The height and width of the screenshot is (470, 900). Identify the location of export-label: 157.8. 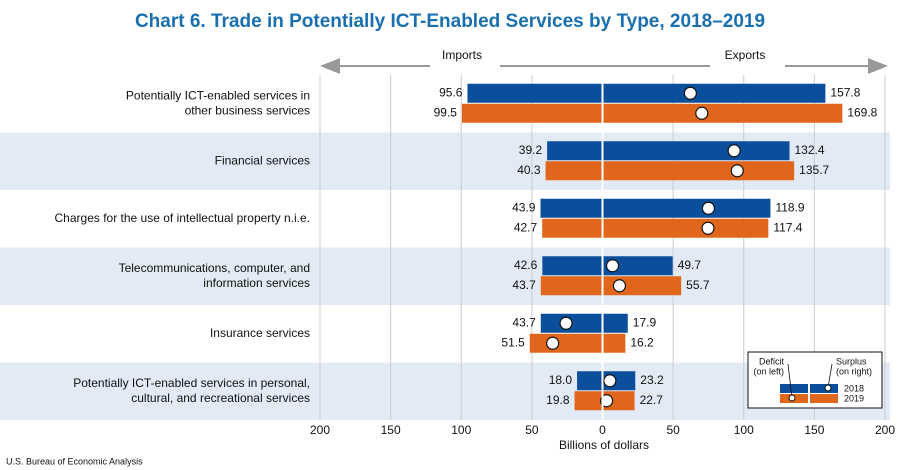
(845, 92).